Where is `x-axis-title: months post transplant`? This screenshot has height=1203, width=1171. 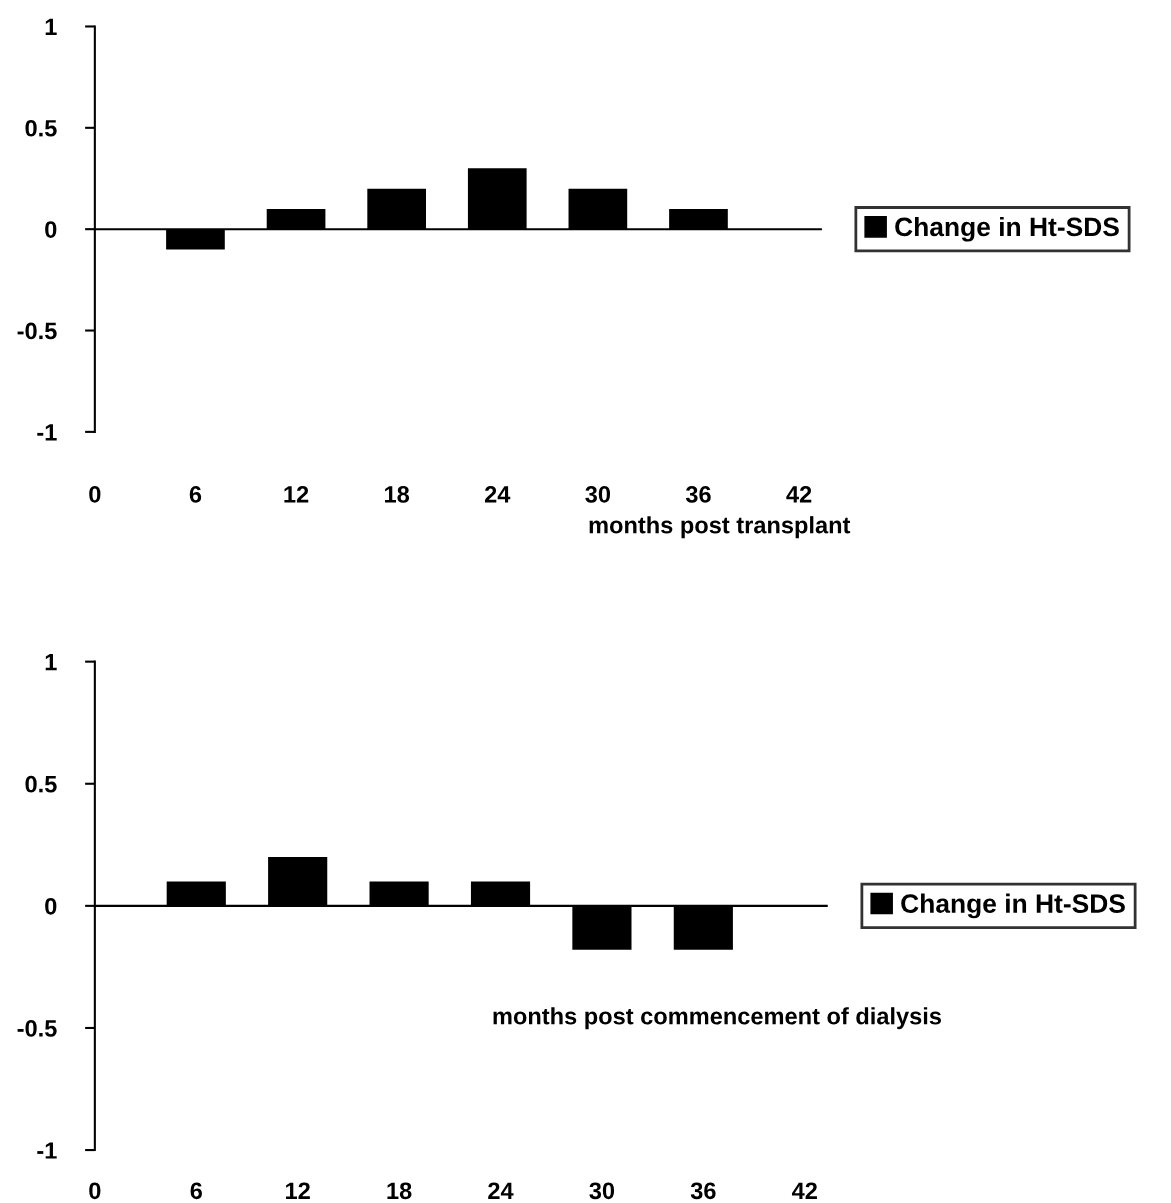
x-axis-title: months post transplant is located at coordinates (720, 527).